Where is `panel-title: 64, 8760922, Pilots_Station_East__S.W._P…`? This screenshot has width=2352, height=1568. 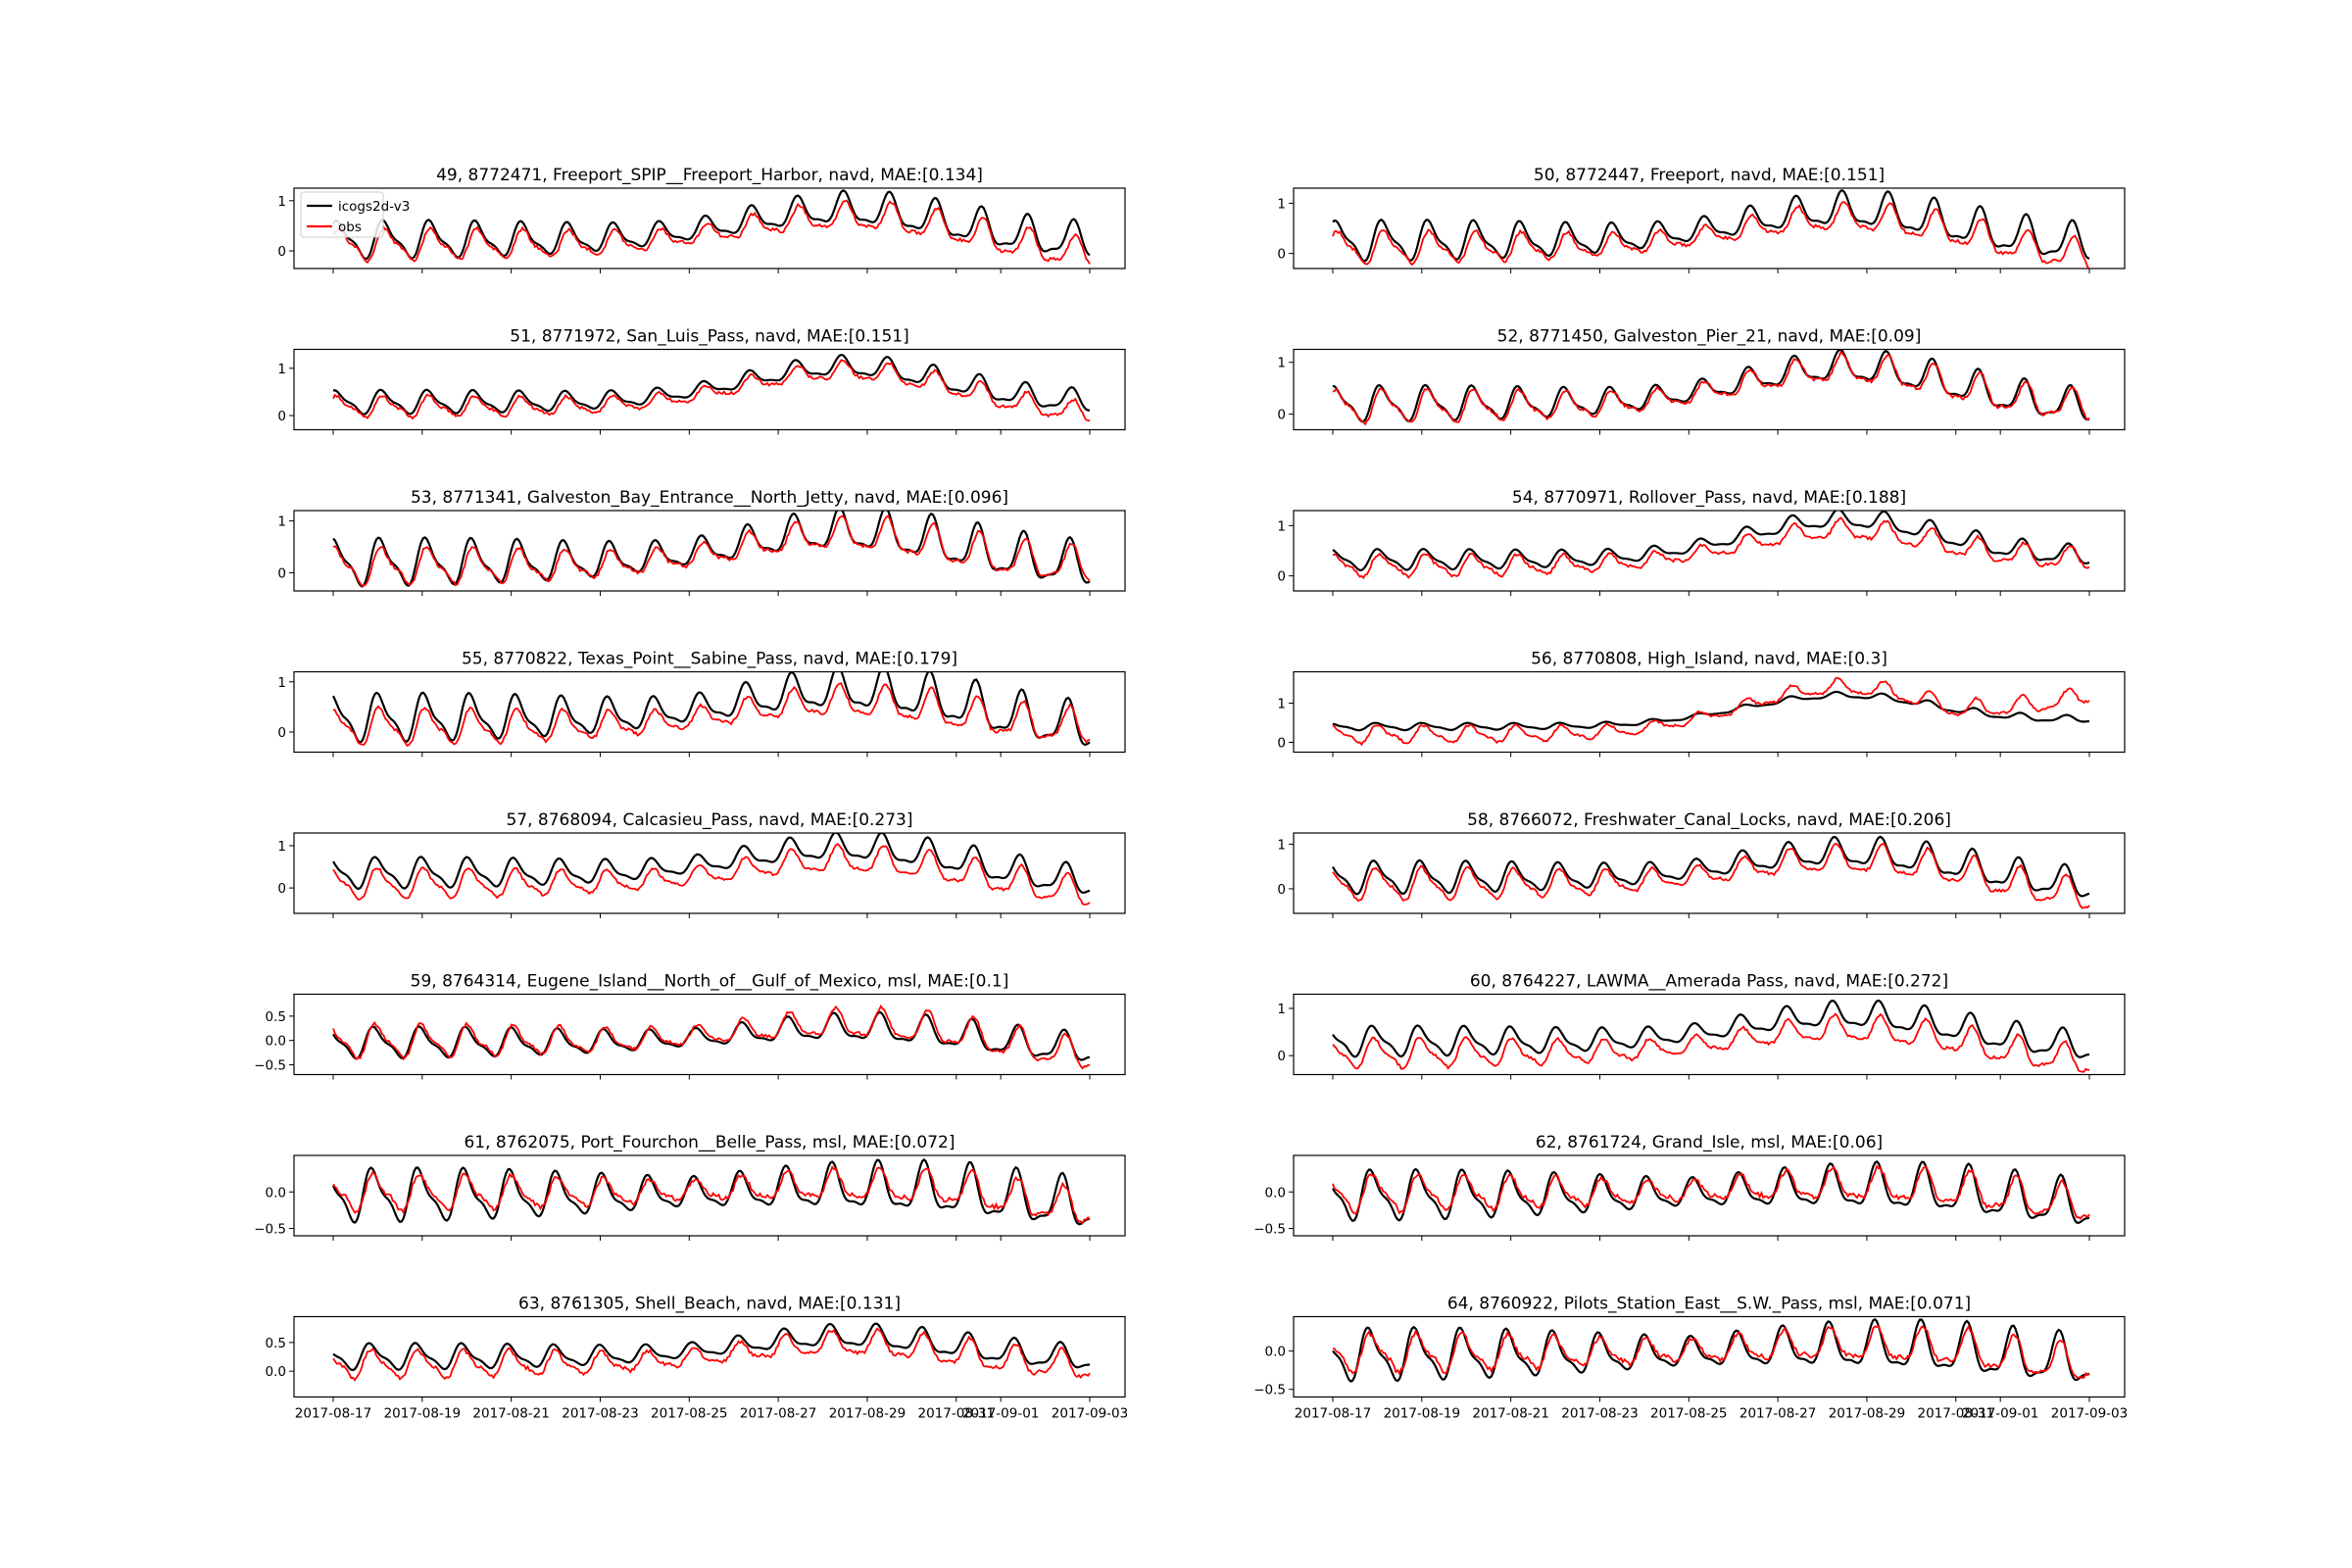 panel-title: 64, 8760922, Pilots_Station_East__S.W._P… is located at coordinates (1709, 1304).